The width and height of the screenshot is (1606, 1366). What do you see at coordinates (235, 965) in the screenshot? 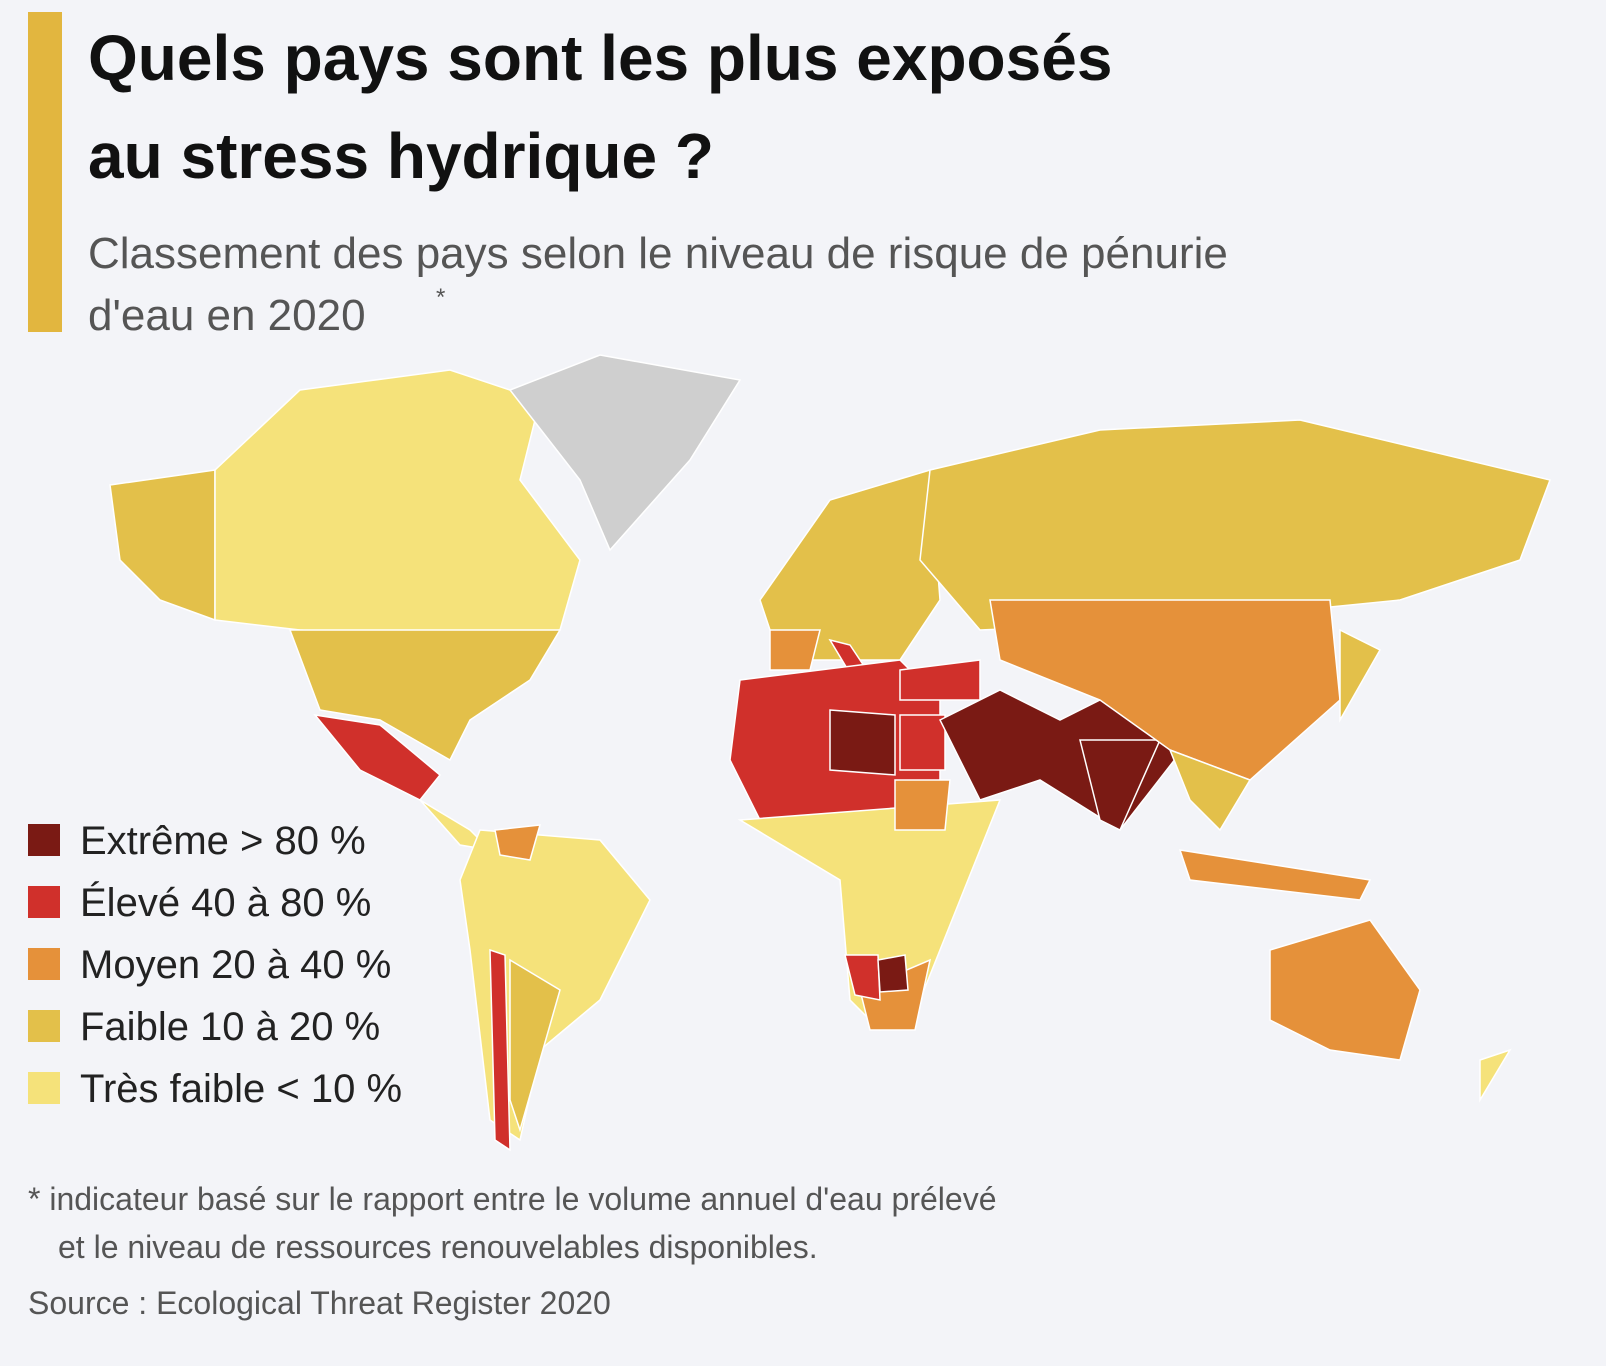
I see `legend-label: Moyen 20 à 40 %` at bounding box center [235, 965].